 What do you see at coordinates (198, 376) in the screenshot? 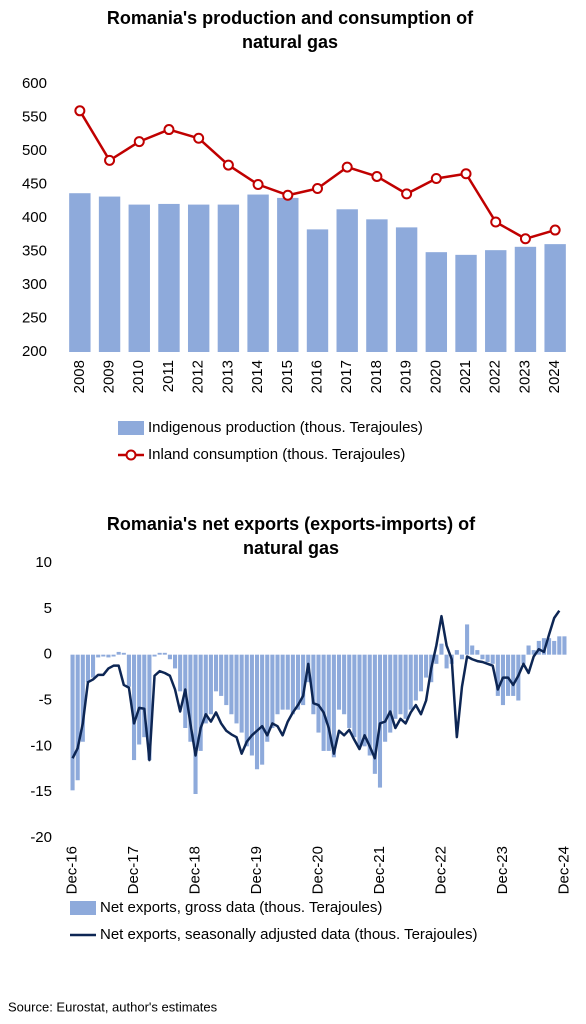
I see `x-tick-label: 2012` at bounding box center [198, 376].